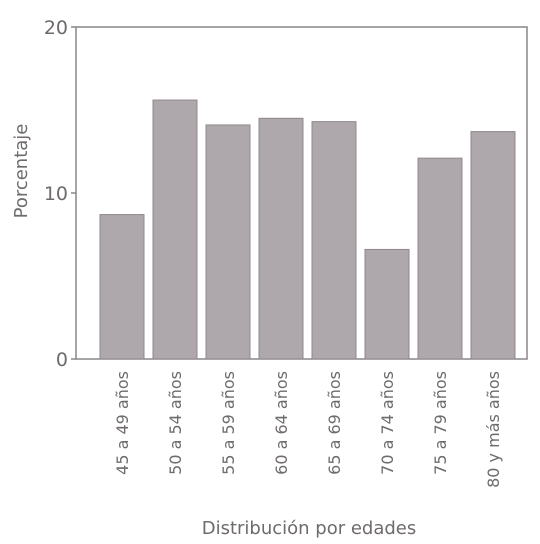  What do you see at coordinates (387, 423) in the screenshot?
I see `x-tick-label: 70 a 74 años` at bounding box center [387, 423].